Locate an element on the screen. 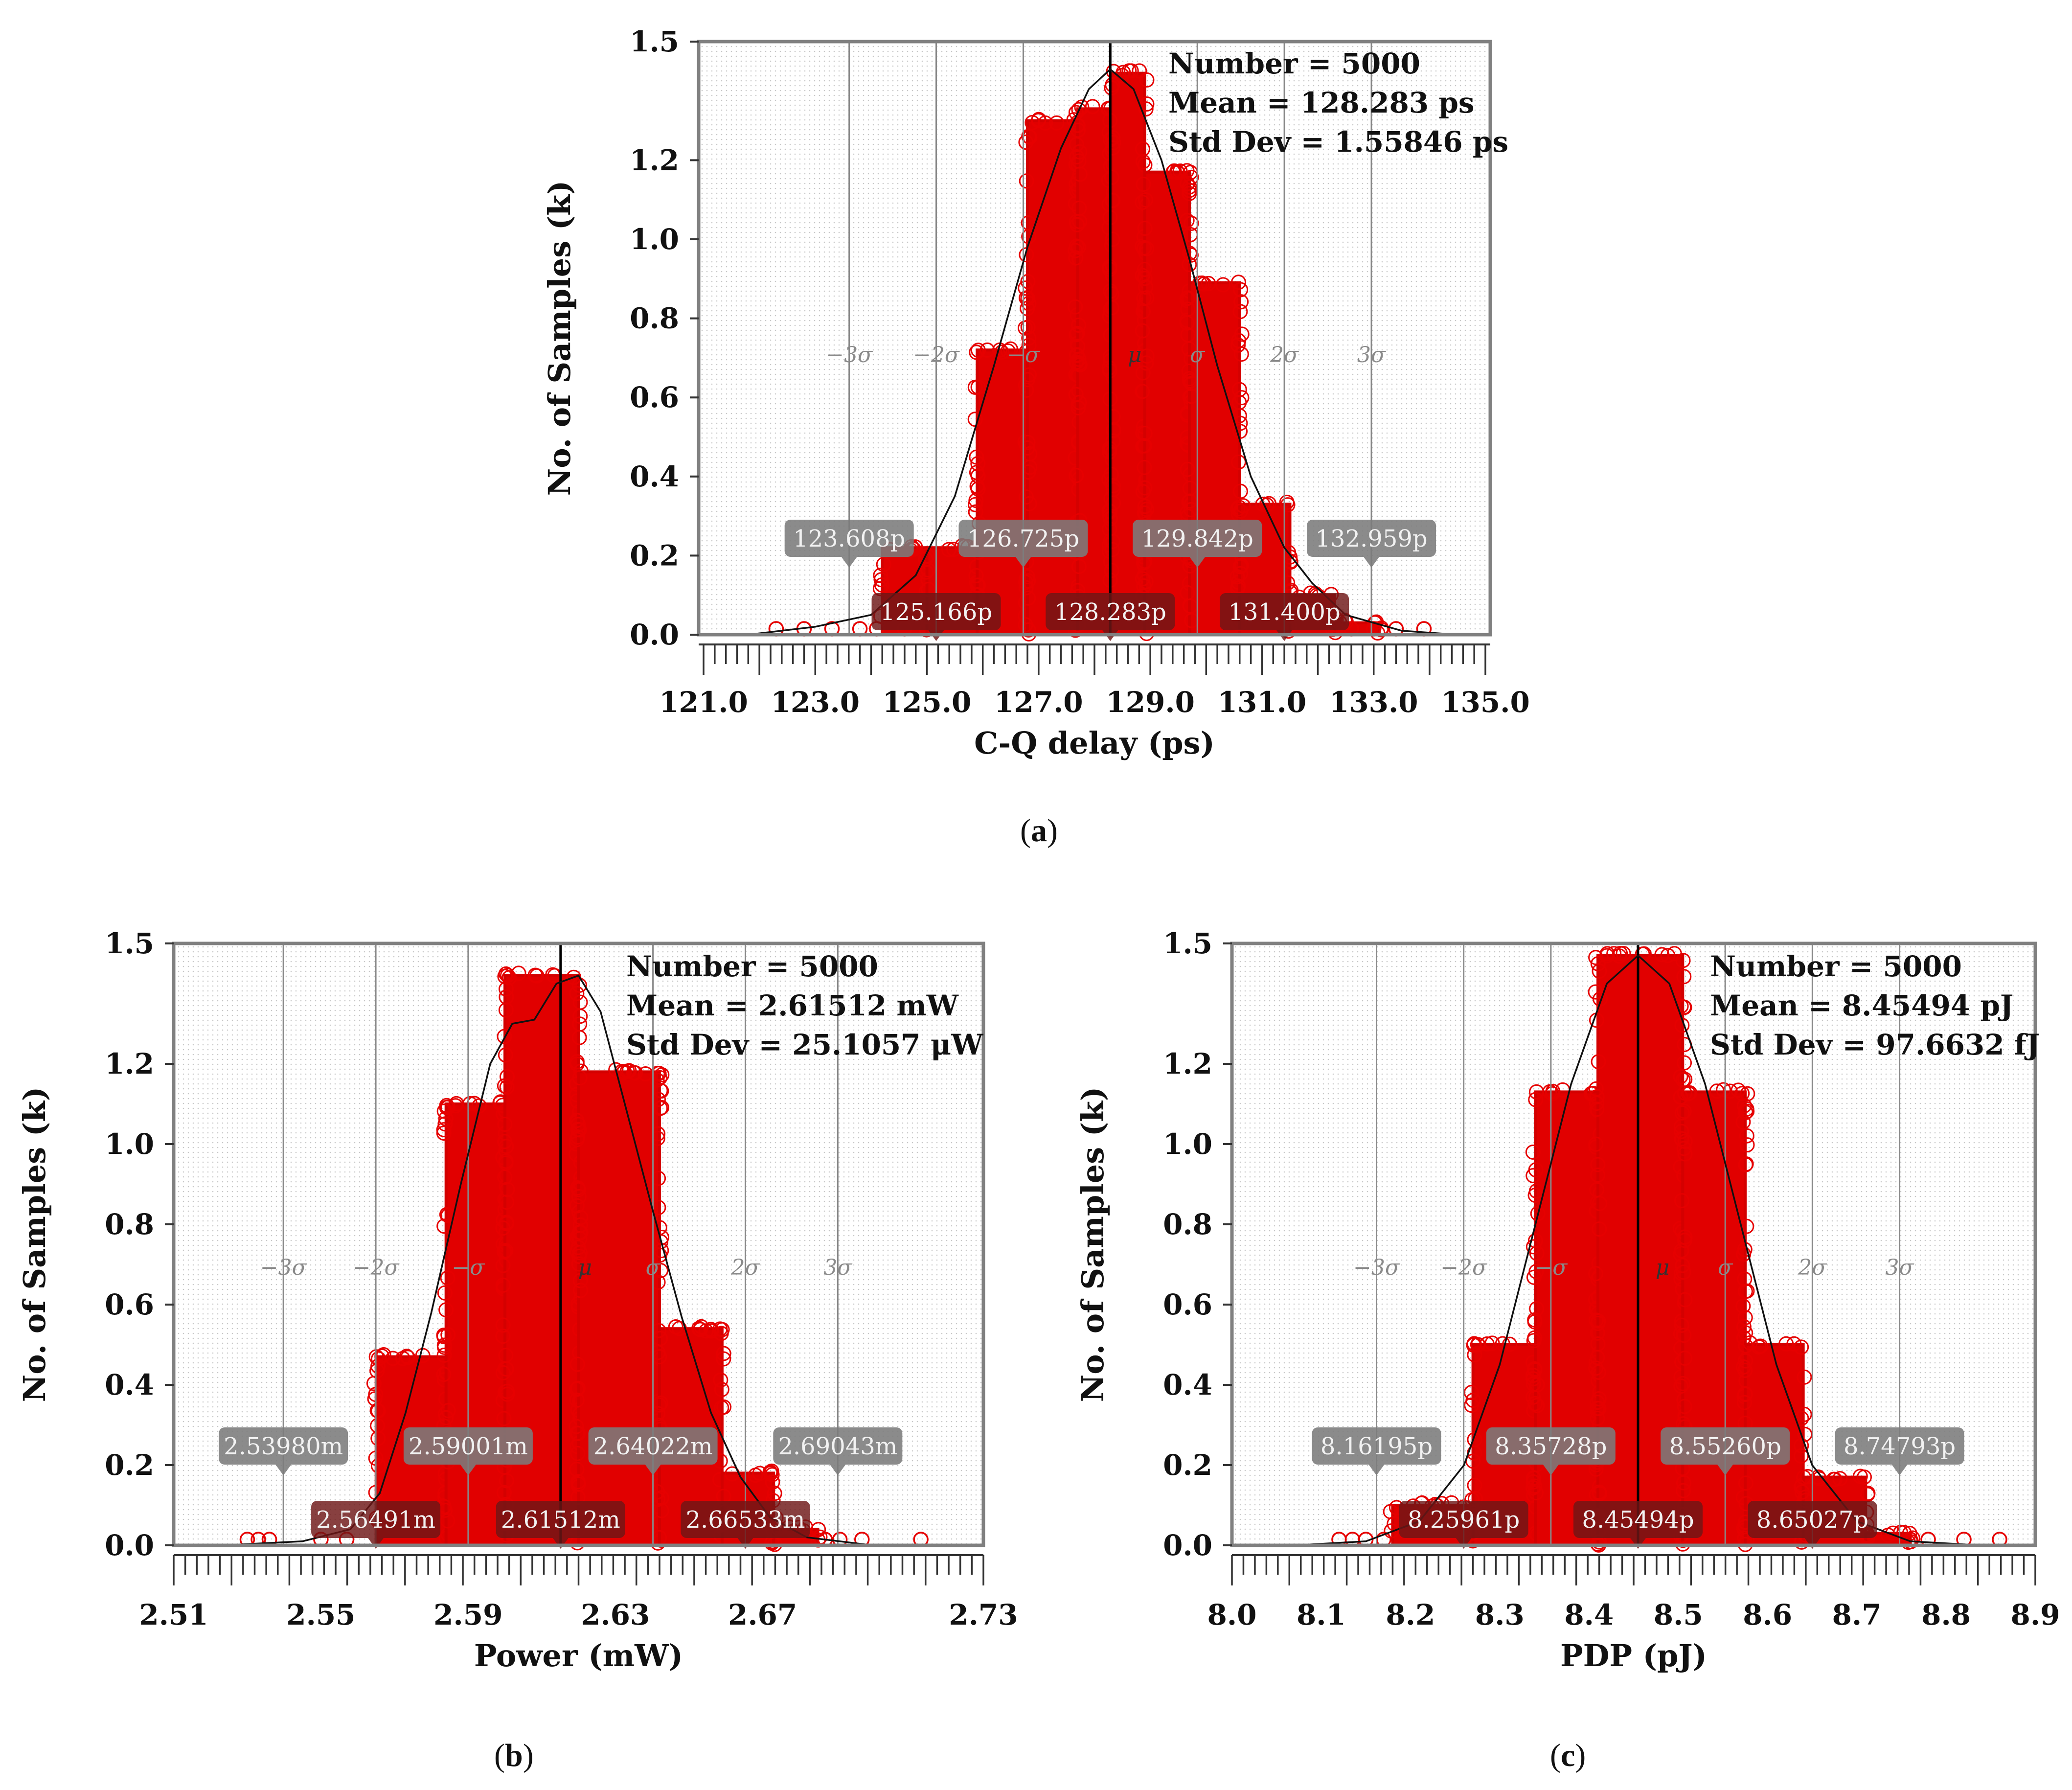  value-tag-text: 8.35728p is located at coordinates (1551, 1447).